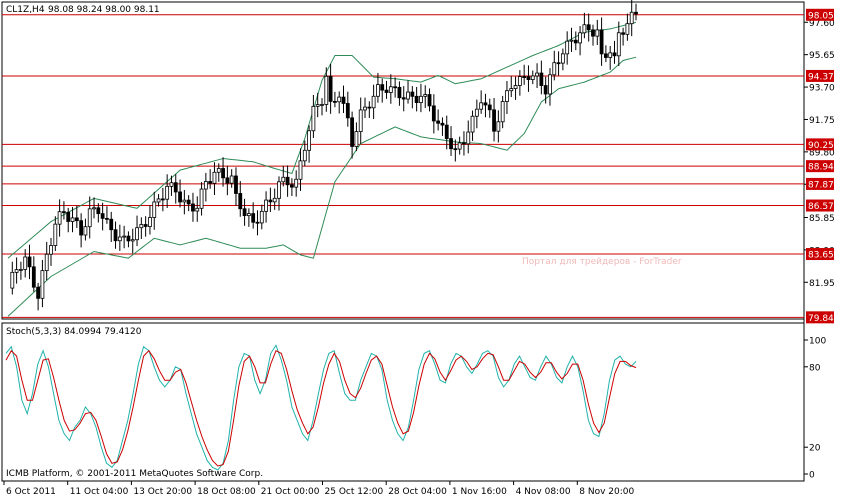 The height and width of the screenshot is (502, 841). I want to click on watermark-text: Портал для трейдеров - ForTrader, so click(602, 262).